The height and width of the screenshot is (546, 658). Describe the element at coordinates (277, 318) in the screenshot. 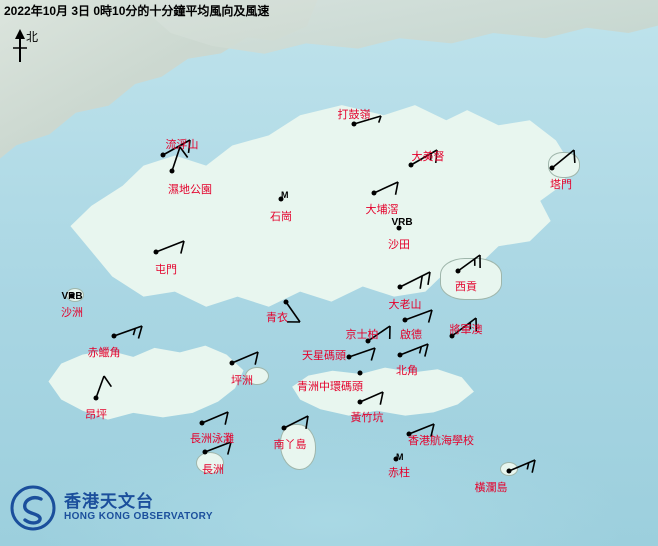

I see `station-label-tsing-yi: 青衣` at that location.